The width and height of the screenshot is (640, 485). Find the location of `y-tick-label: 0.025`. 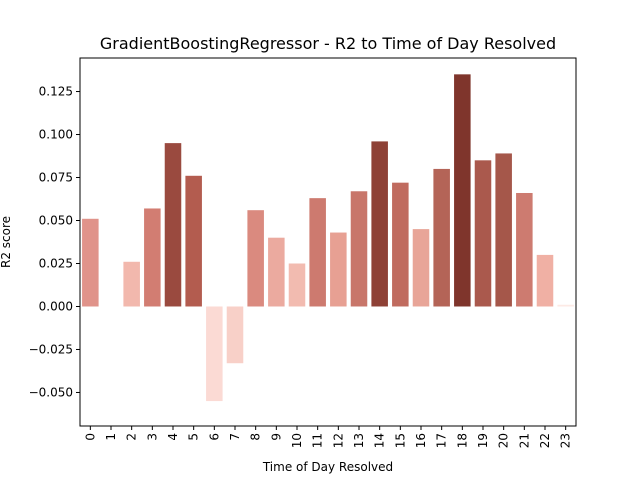

y-tick-label: 0.025 is located at coordinates (56, 263).